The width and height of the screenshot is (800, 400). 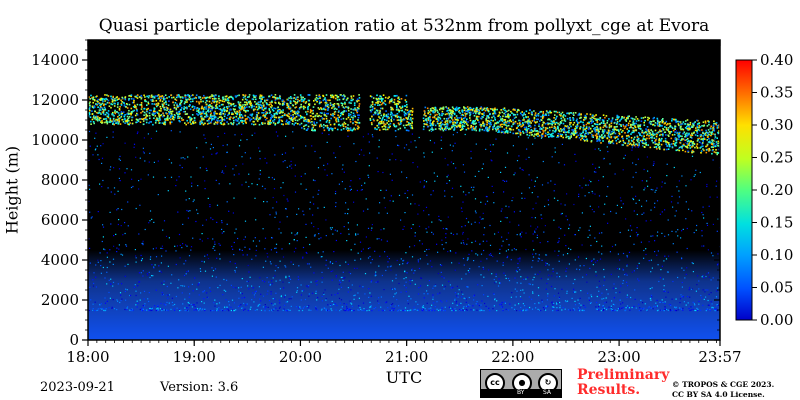 What do you see at coordinates (618, 357) in the screenshot?
I see `x-tick-label: 23:00` at bounding box center [618, 357].